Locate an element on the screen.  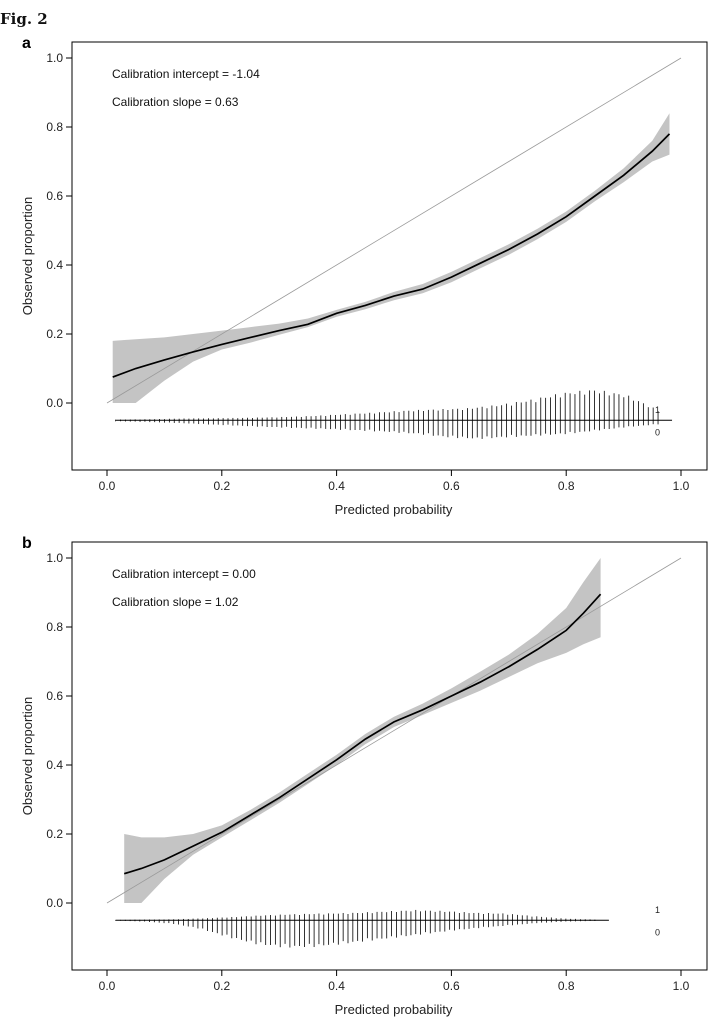
calibration-slope: Calibration slope = 0.63 is located at coordinates (175, 102).